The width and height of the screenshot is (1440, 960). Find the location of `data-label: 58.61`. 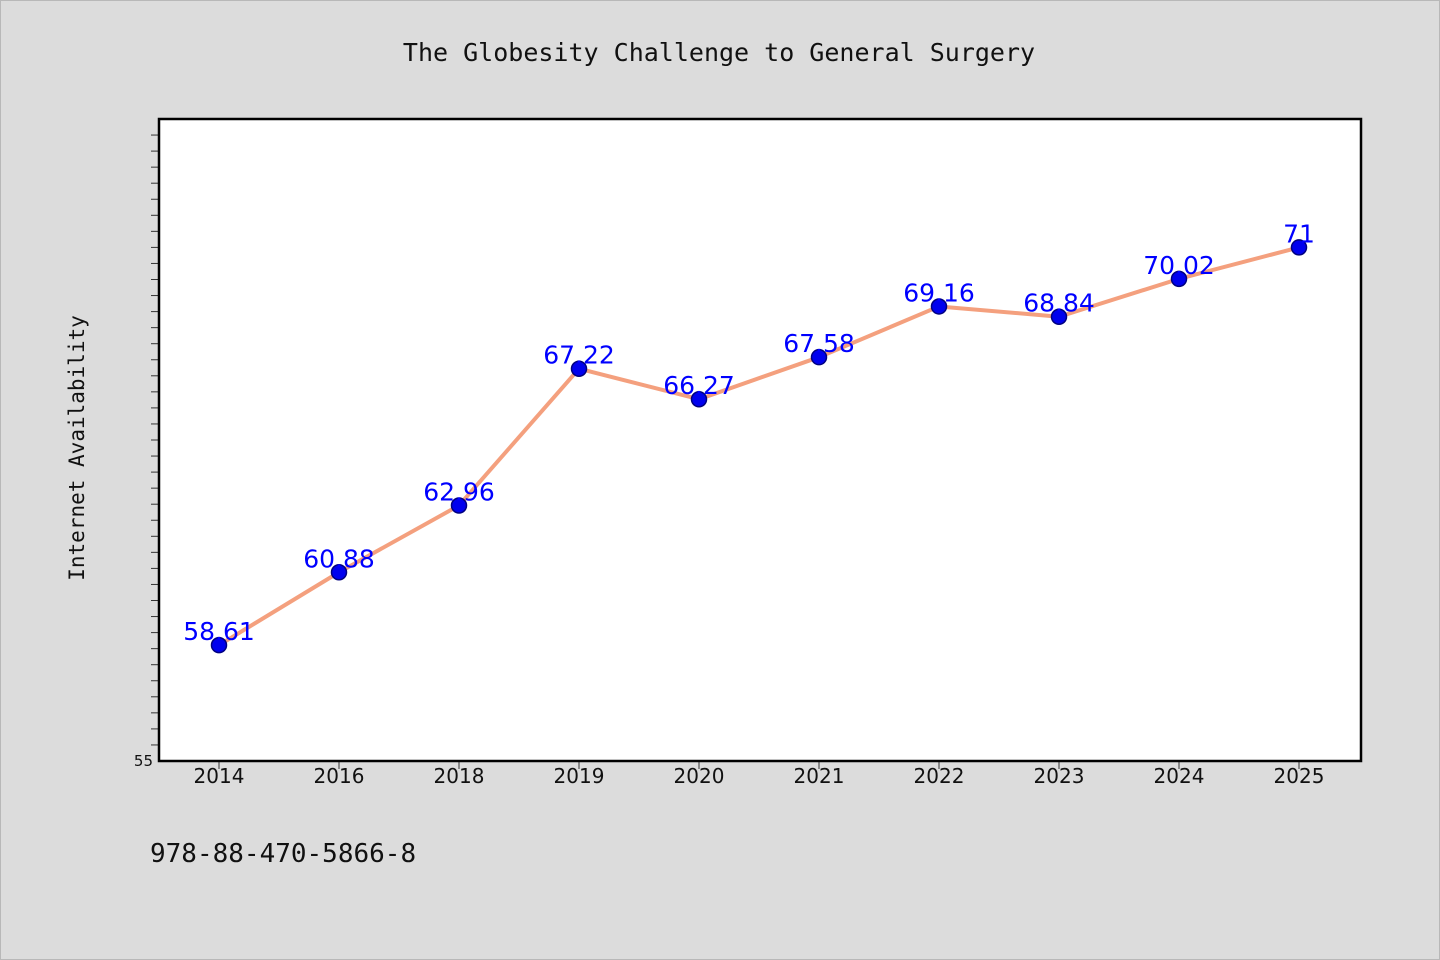

data-label: 58.61 is located at coordinates (219, 631).